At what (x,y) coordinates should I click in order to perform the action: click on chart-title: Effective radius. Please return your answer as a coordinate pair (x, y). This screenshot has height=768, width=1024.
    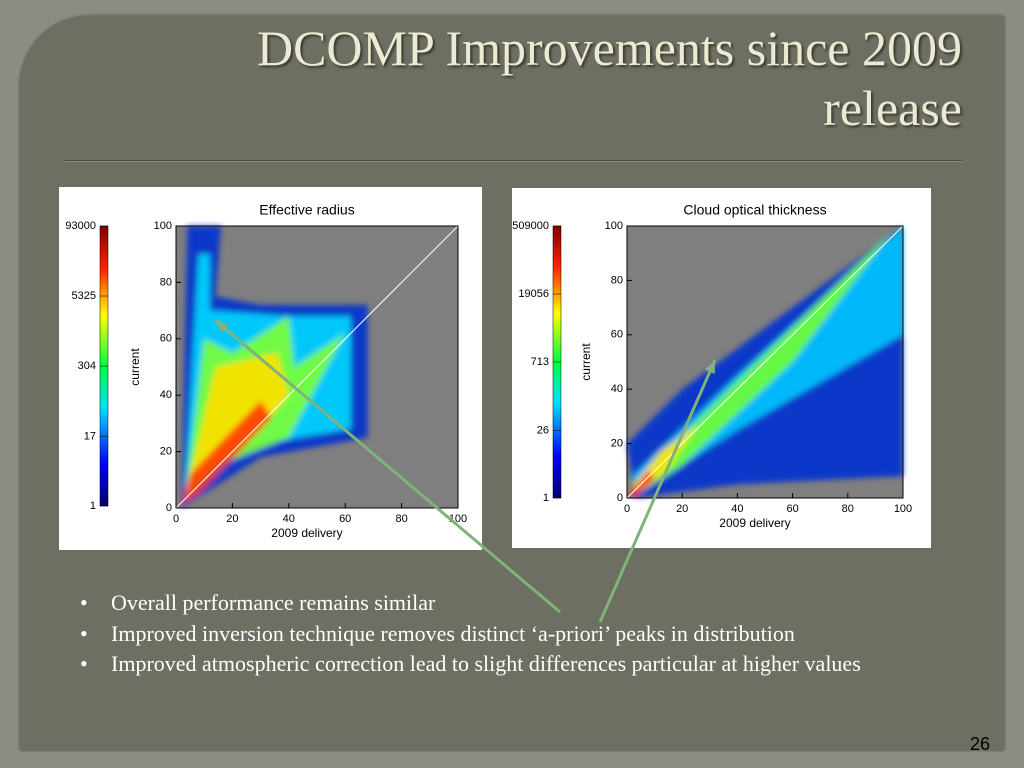
    Looking at the image, I should click on (306, 210).